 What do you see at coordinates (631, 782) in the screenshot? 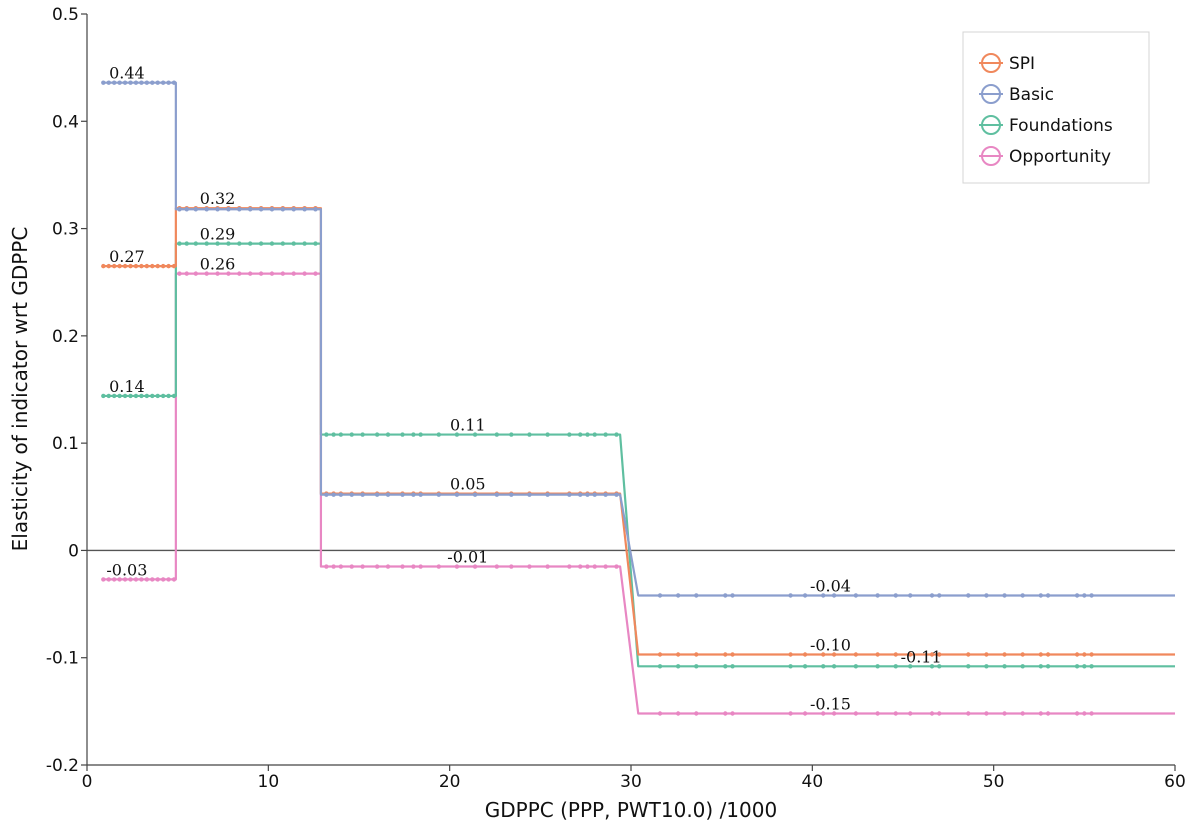
I see `x-tick-label: 30` at bounding box center [631, 782].